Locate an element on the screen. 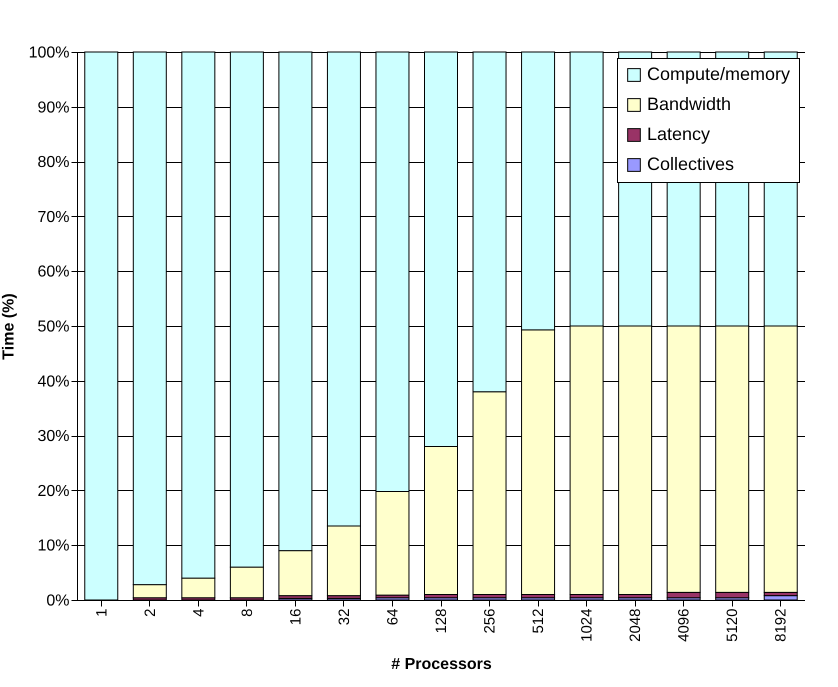  y-tick-label: 20% is located at coordinates (53, 491).